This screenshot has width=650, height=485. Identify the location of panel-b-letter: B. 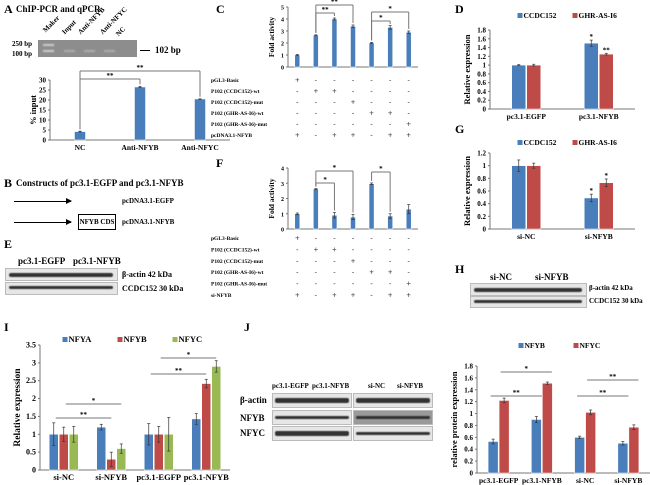
(8, 183).